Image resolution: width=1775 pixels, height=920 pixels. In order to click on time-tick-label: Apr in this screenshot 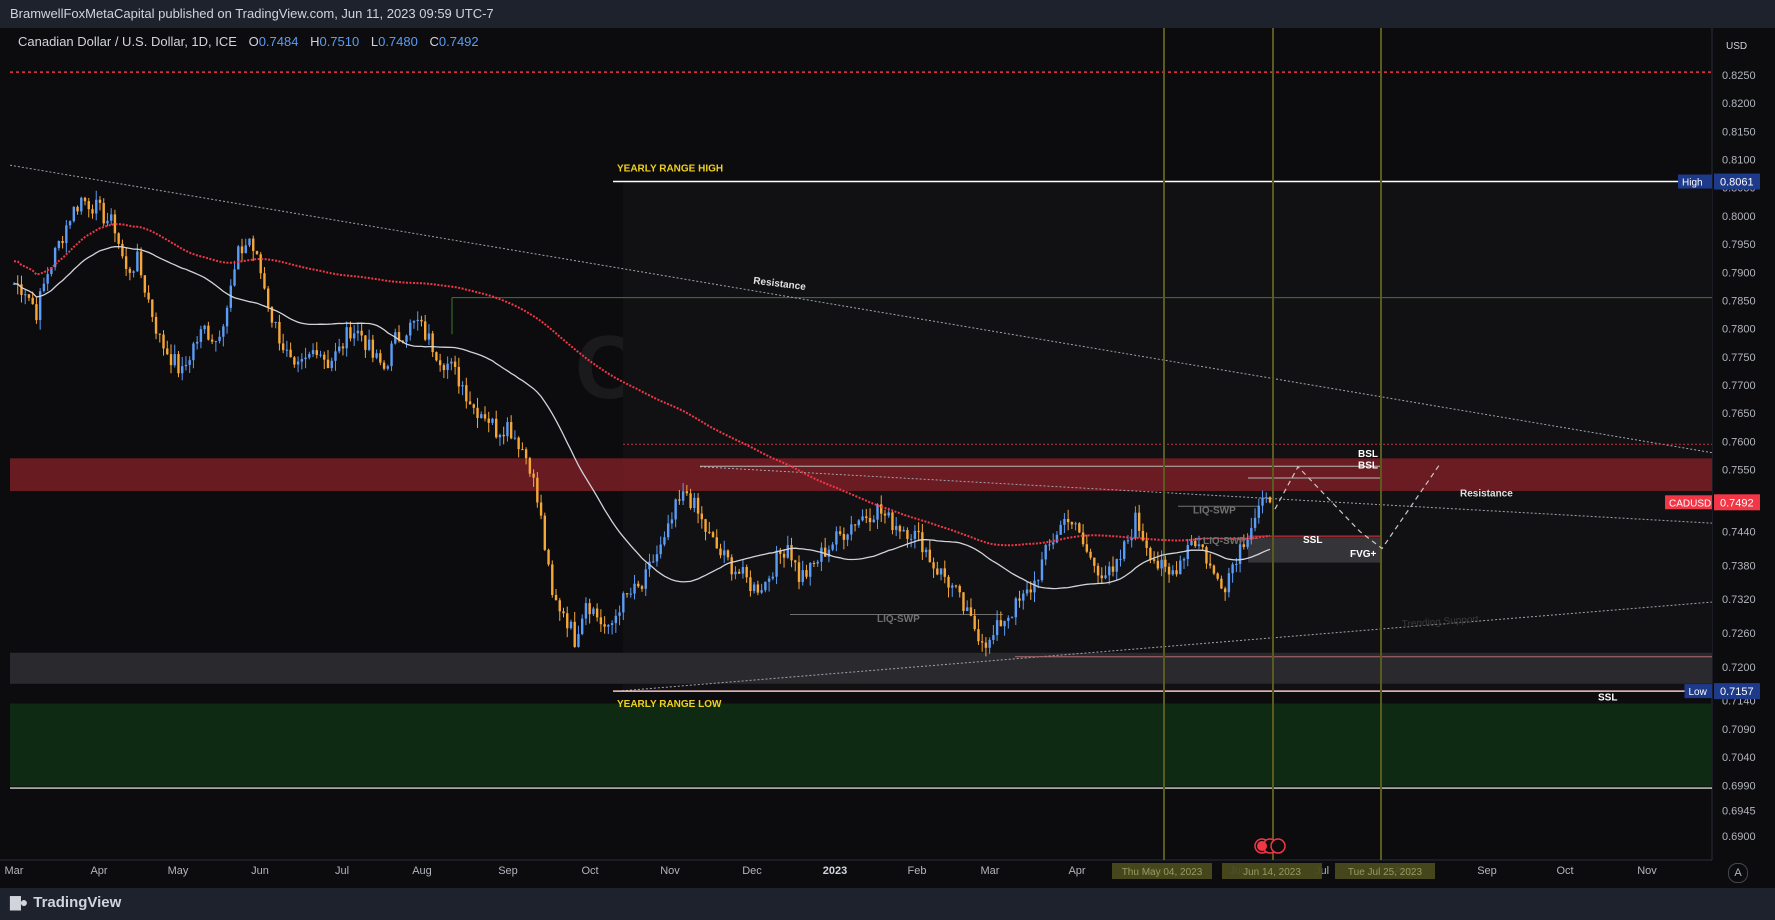, I will do `click(98, 871)`.